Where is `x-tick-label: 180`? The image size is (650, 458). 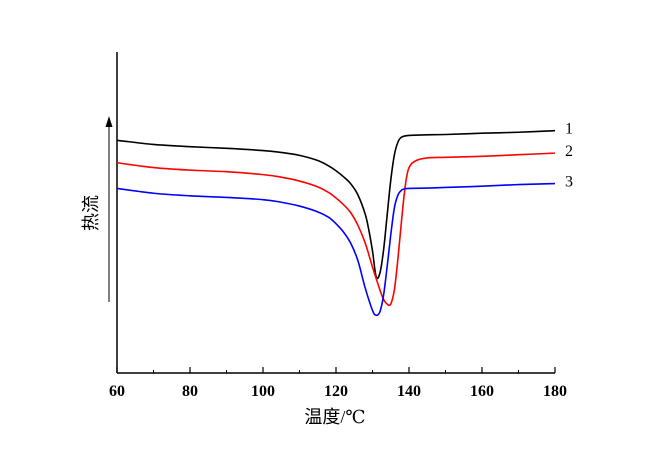
x-tick-label: 180 is located at coordinates (555, 391).